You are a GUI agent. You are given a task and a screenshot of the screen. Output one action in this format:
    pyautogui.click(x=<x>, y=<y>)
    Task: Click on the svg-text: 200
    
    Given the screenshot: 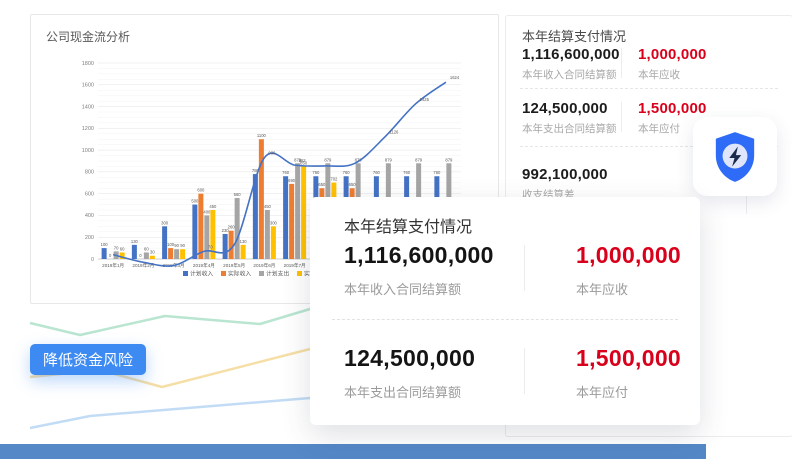 What is the action you would take?
    pyautogui.click(x=89, y=238)
    